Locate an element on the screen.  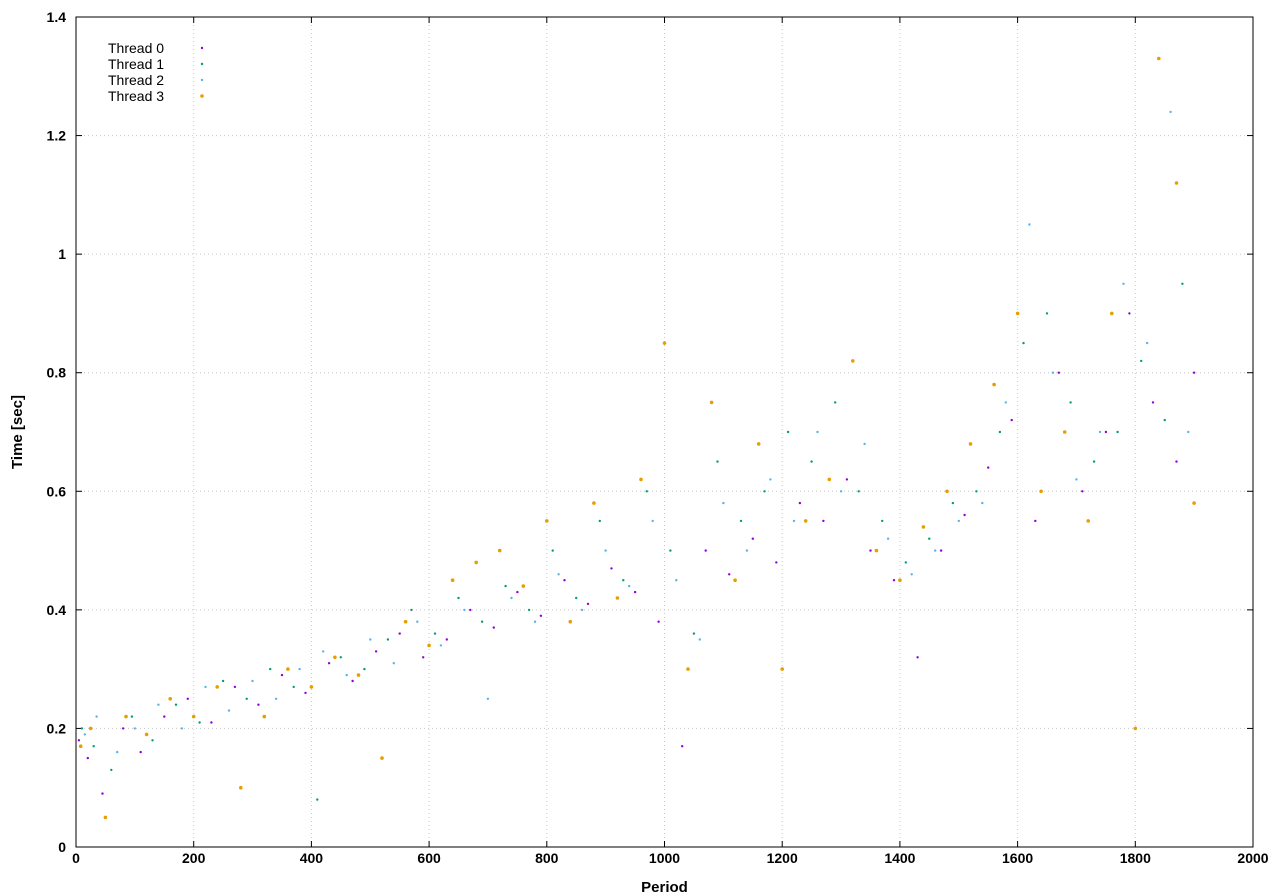
legend-label: Thread 0 is located at coordinates (136, 48).